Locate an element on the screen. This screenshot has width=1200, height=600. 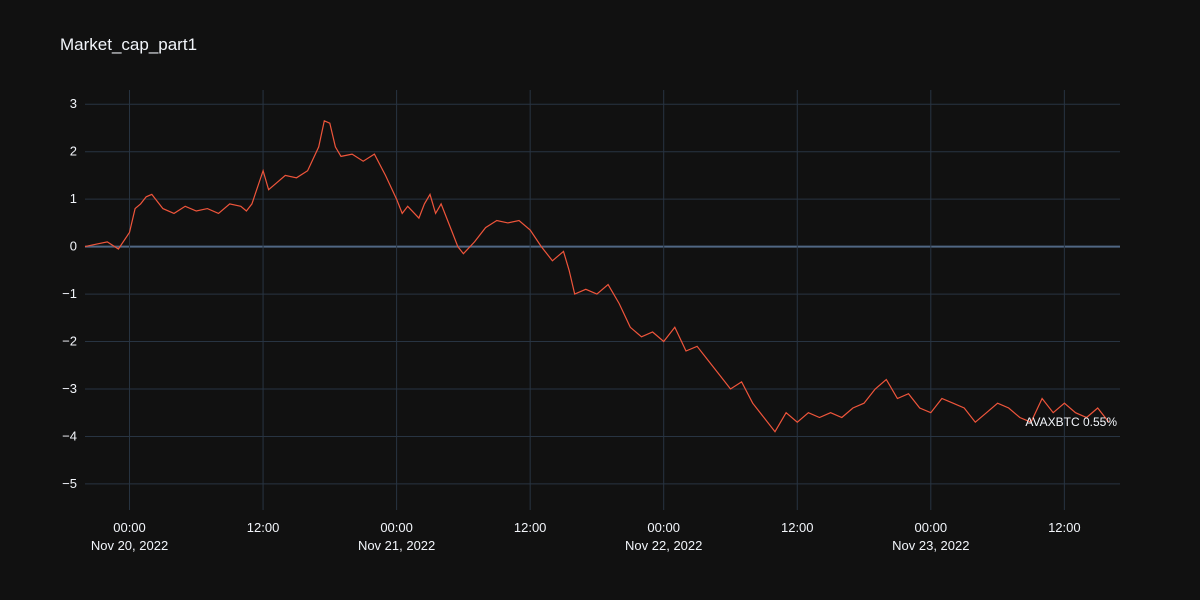
y-tick-label: −3 is located at coordinates (69, 388).